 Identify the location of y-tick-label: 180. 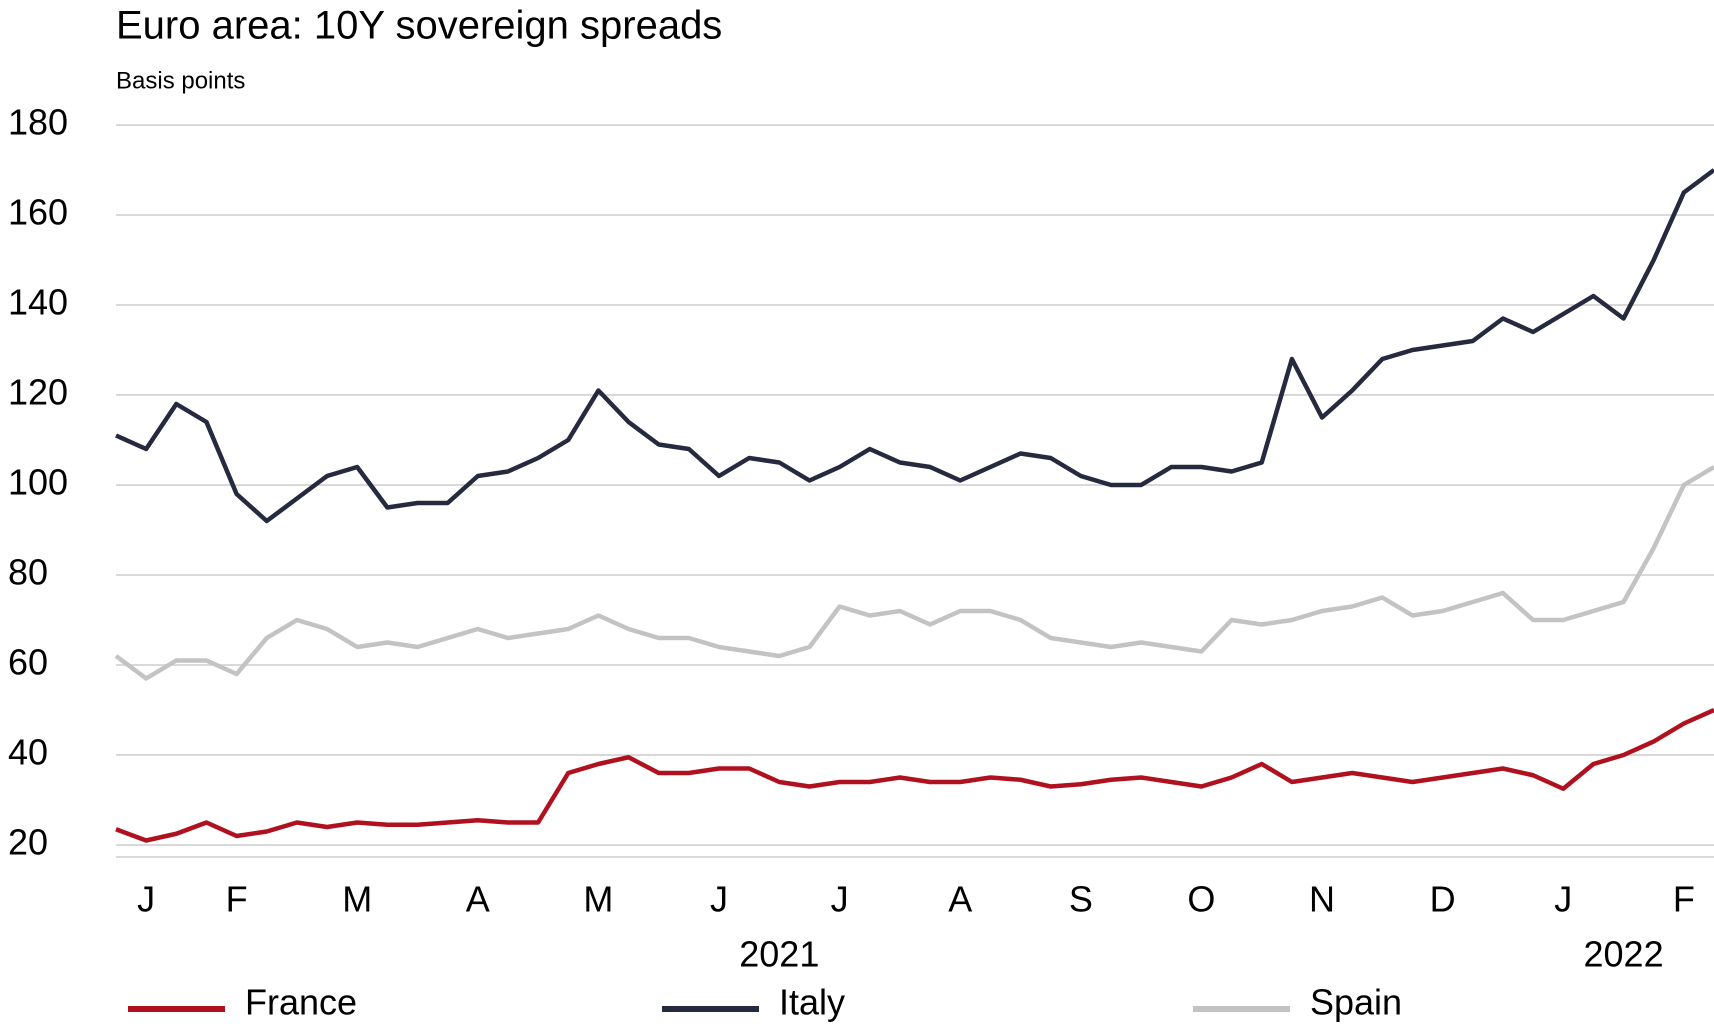
(38, 122).